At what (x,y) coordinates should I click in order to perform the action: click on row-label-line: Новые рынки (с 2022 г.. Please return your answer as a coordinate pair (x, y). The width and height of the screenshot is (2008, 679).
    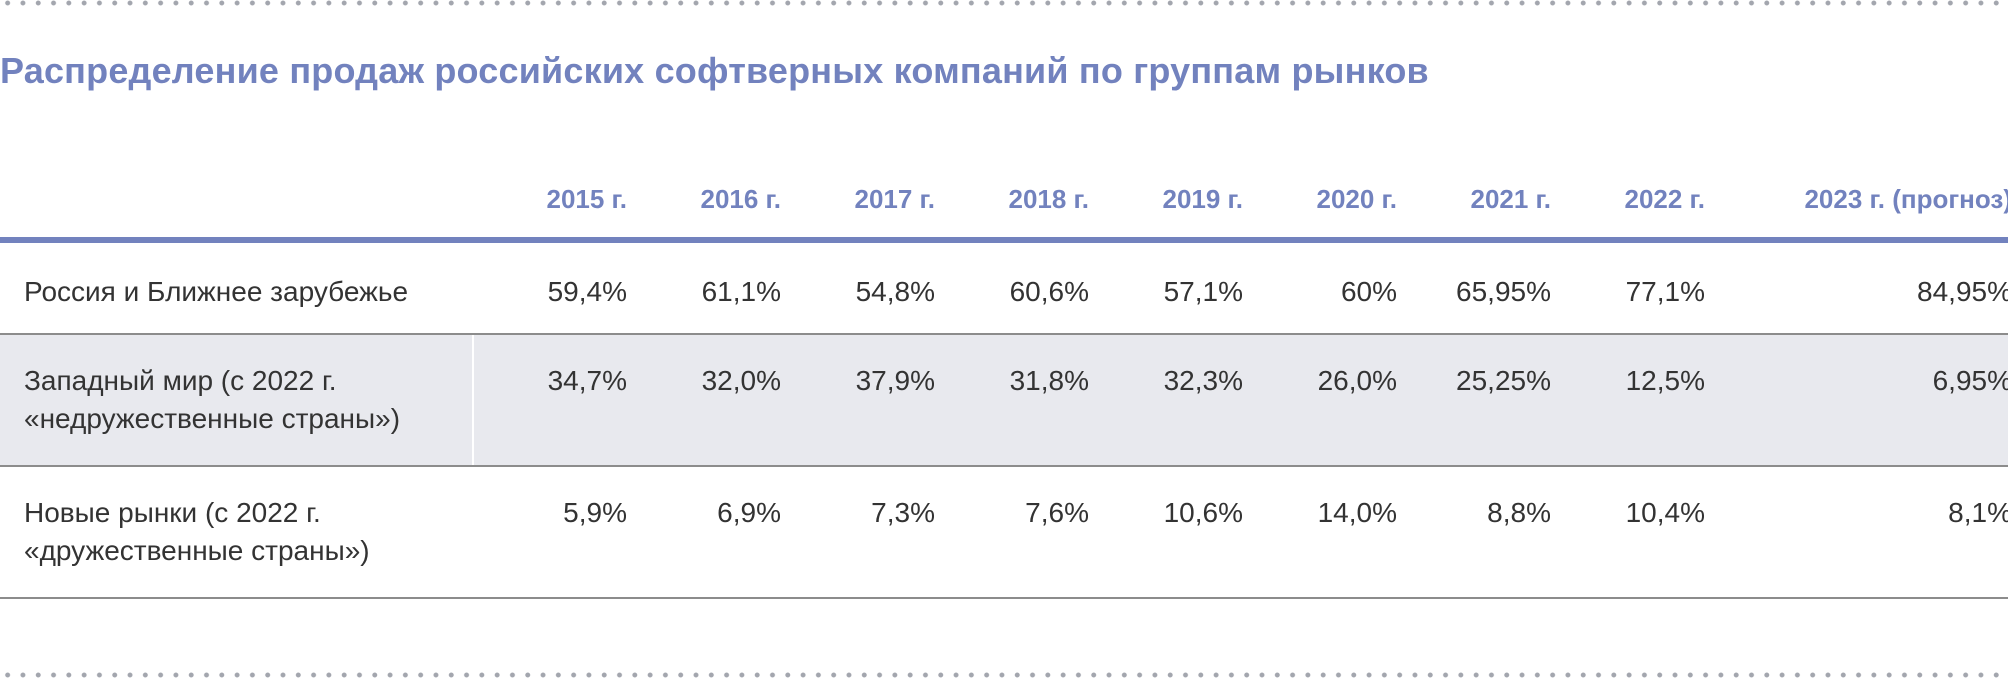
    Looking at the image, I should click on (172, 512).